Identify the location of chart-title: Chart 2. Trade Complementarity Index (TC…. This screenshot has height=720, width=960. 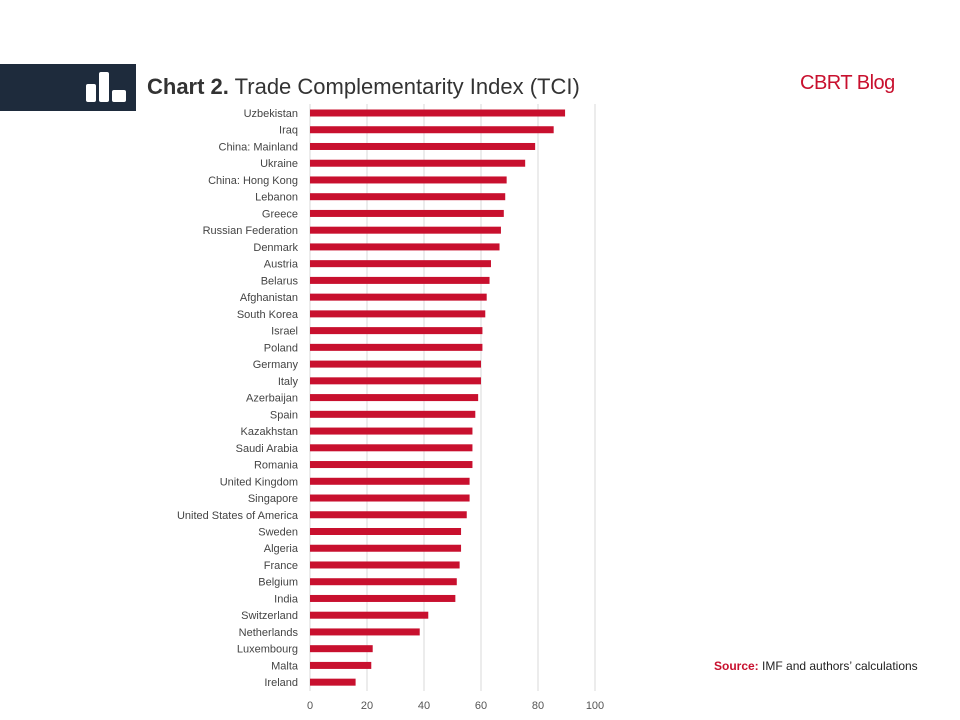
(363, 87).